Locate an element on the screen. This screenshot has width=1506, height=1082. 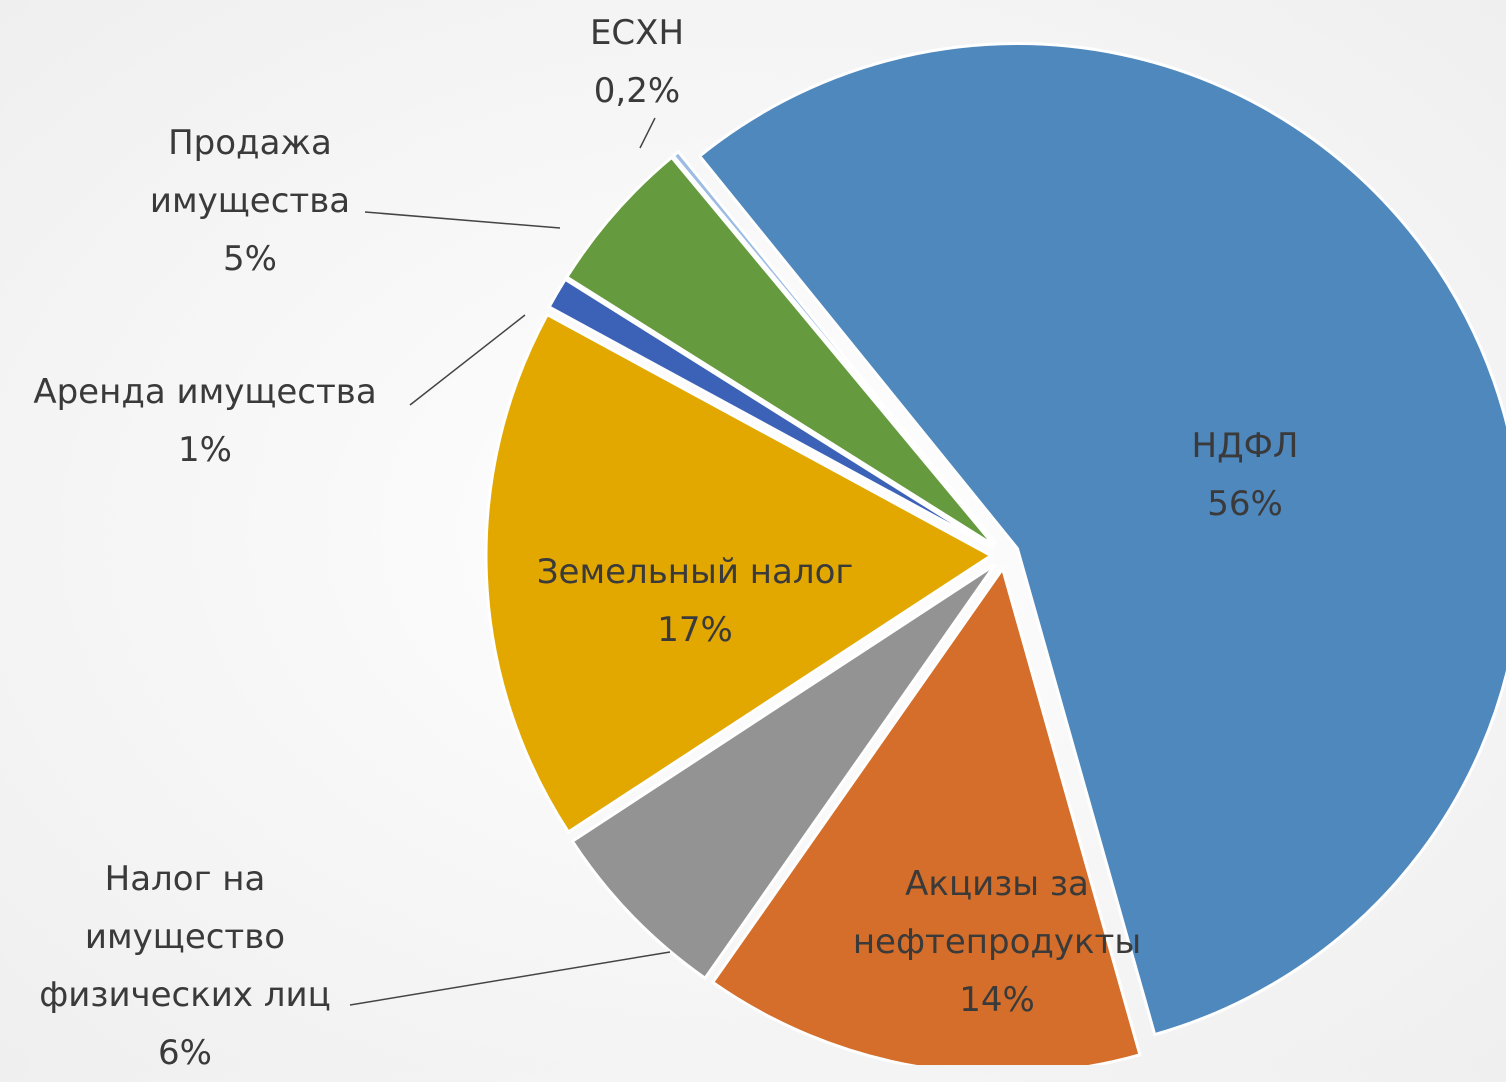
category-label: Аренда имущества is located at coordinates (205, 392).